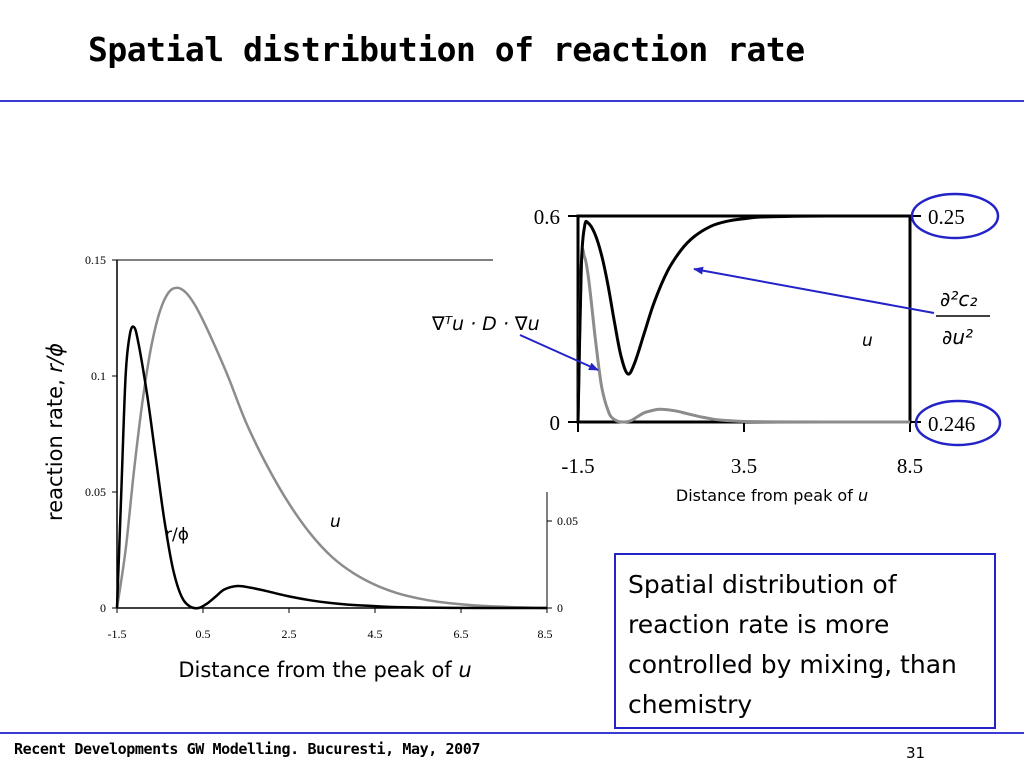 This screenshot has height=768, width=1024. Describe the element at coordinates (744, 466) in the screenshot. I see `right-x-tick-label: 3.5` at that location.